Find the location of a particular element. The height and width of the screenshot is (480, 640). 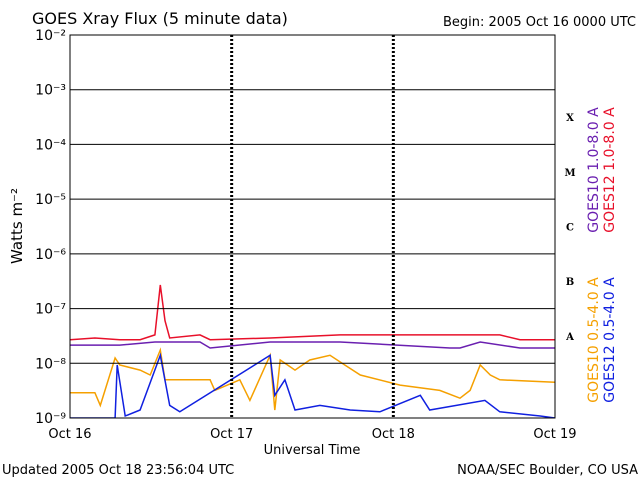

footer-left: Updated 2005 Oct 18 23:56:04 UTC is located at coordinates (118, 470).